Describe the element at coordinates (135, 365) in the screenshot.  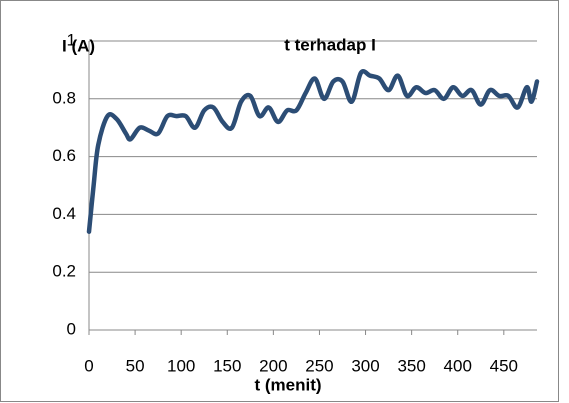
I see `x-tick-label: 50` at that location.